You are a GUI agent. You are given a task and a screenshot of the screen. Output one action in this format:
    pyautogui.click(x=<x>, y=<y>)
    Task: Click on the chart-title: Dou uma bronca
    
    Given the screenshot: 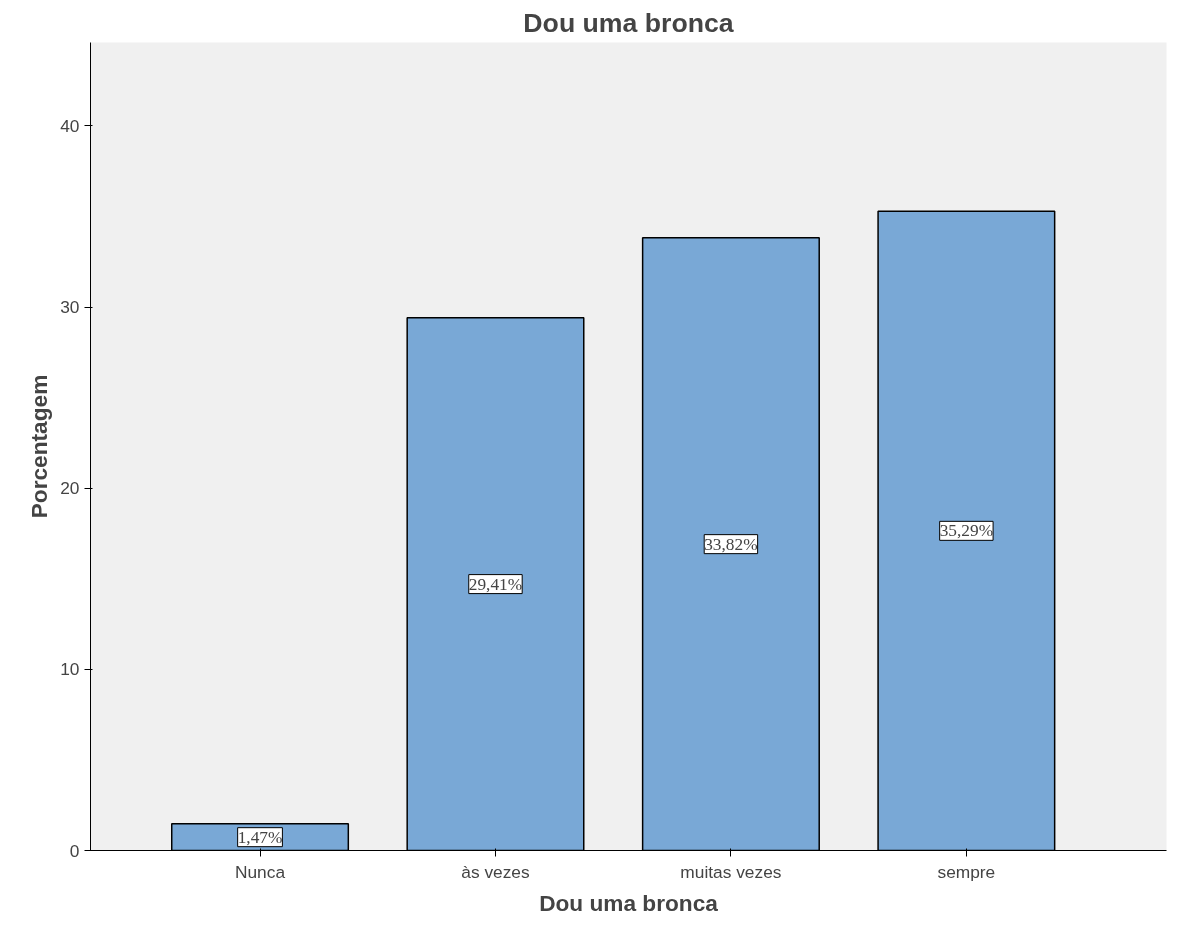 What is the action you would take?
    pyautogui.click(x=628, y=22)
    